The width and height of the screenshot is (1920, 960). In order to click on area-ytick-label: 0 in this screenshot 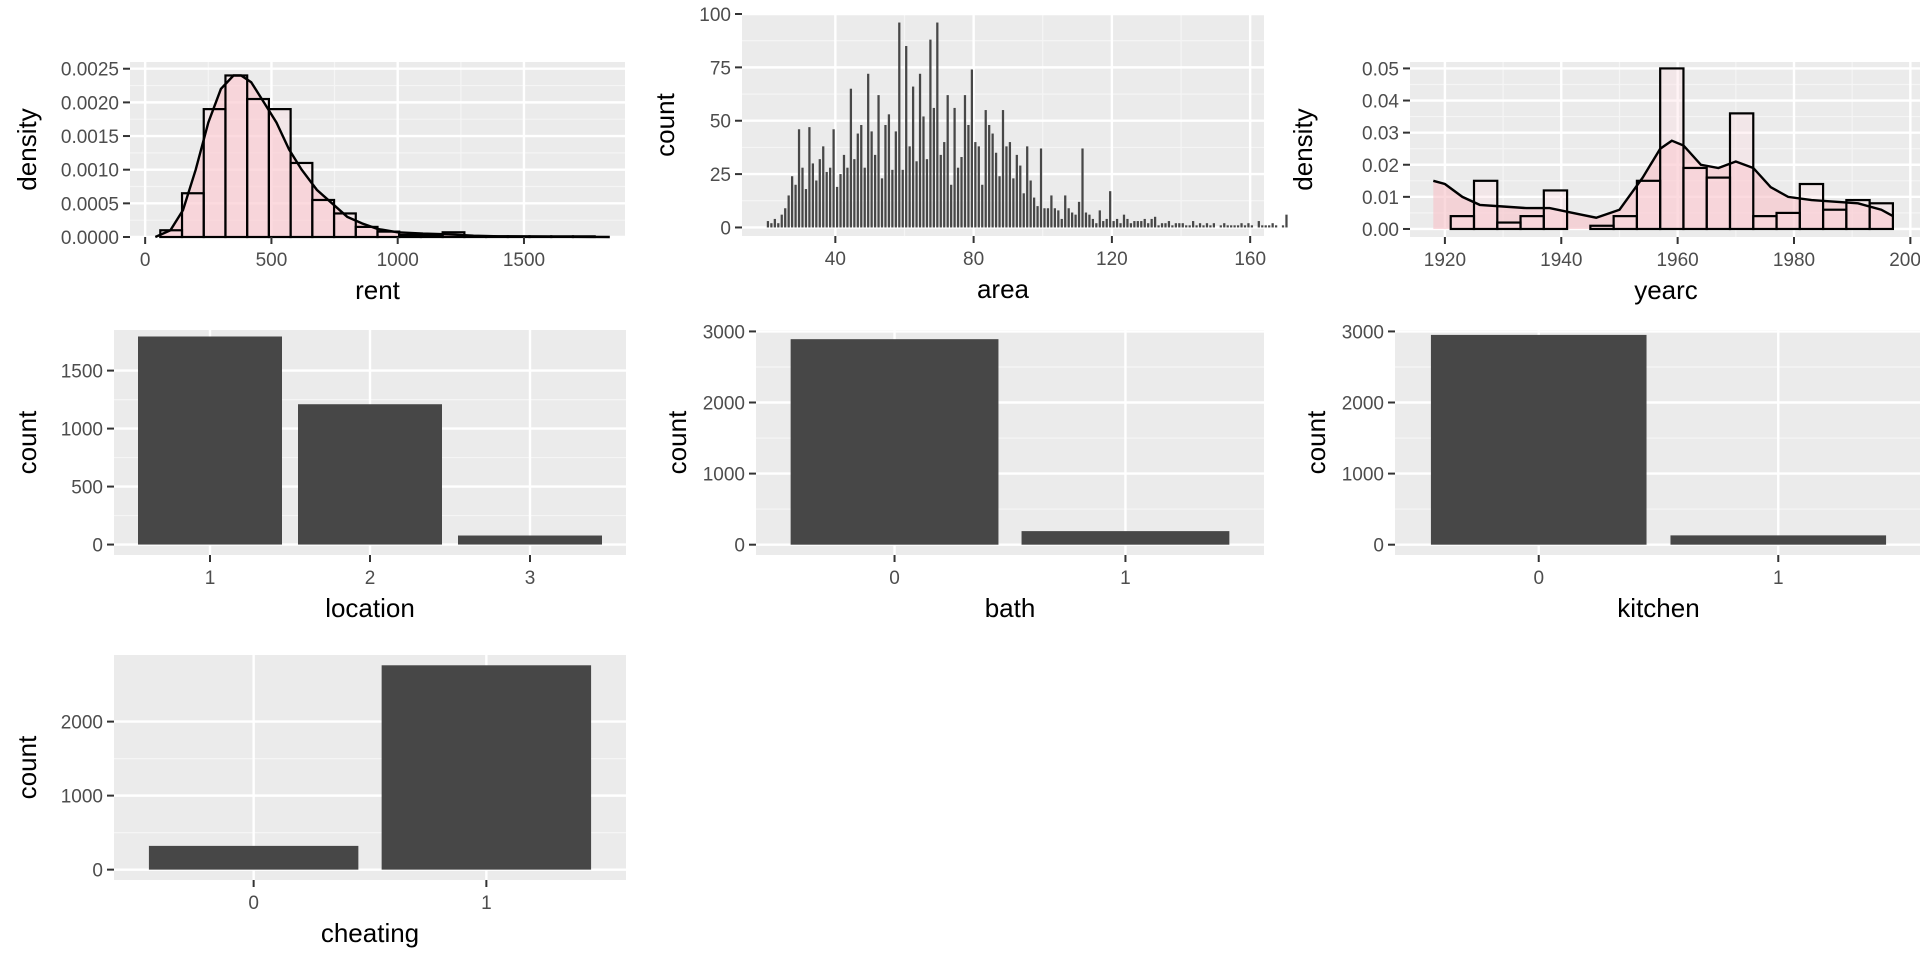, I will do `click(725, 228)`.